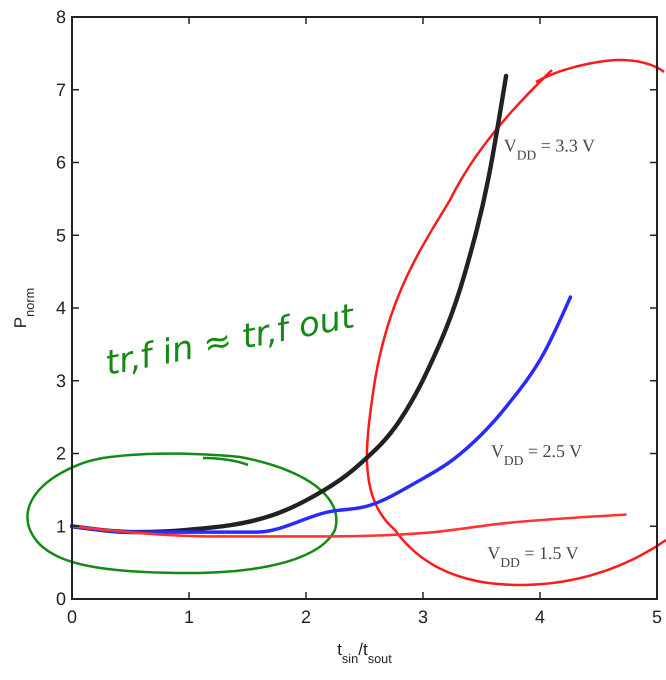 Image resolution: width=666 pixels, height=680 pixels. I want to click on x-tick-label: 1, so click(189, 617).